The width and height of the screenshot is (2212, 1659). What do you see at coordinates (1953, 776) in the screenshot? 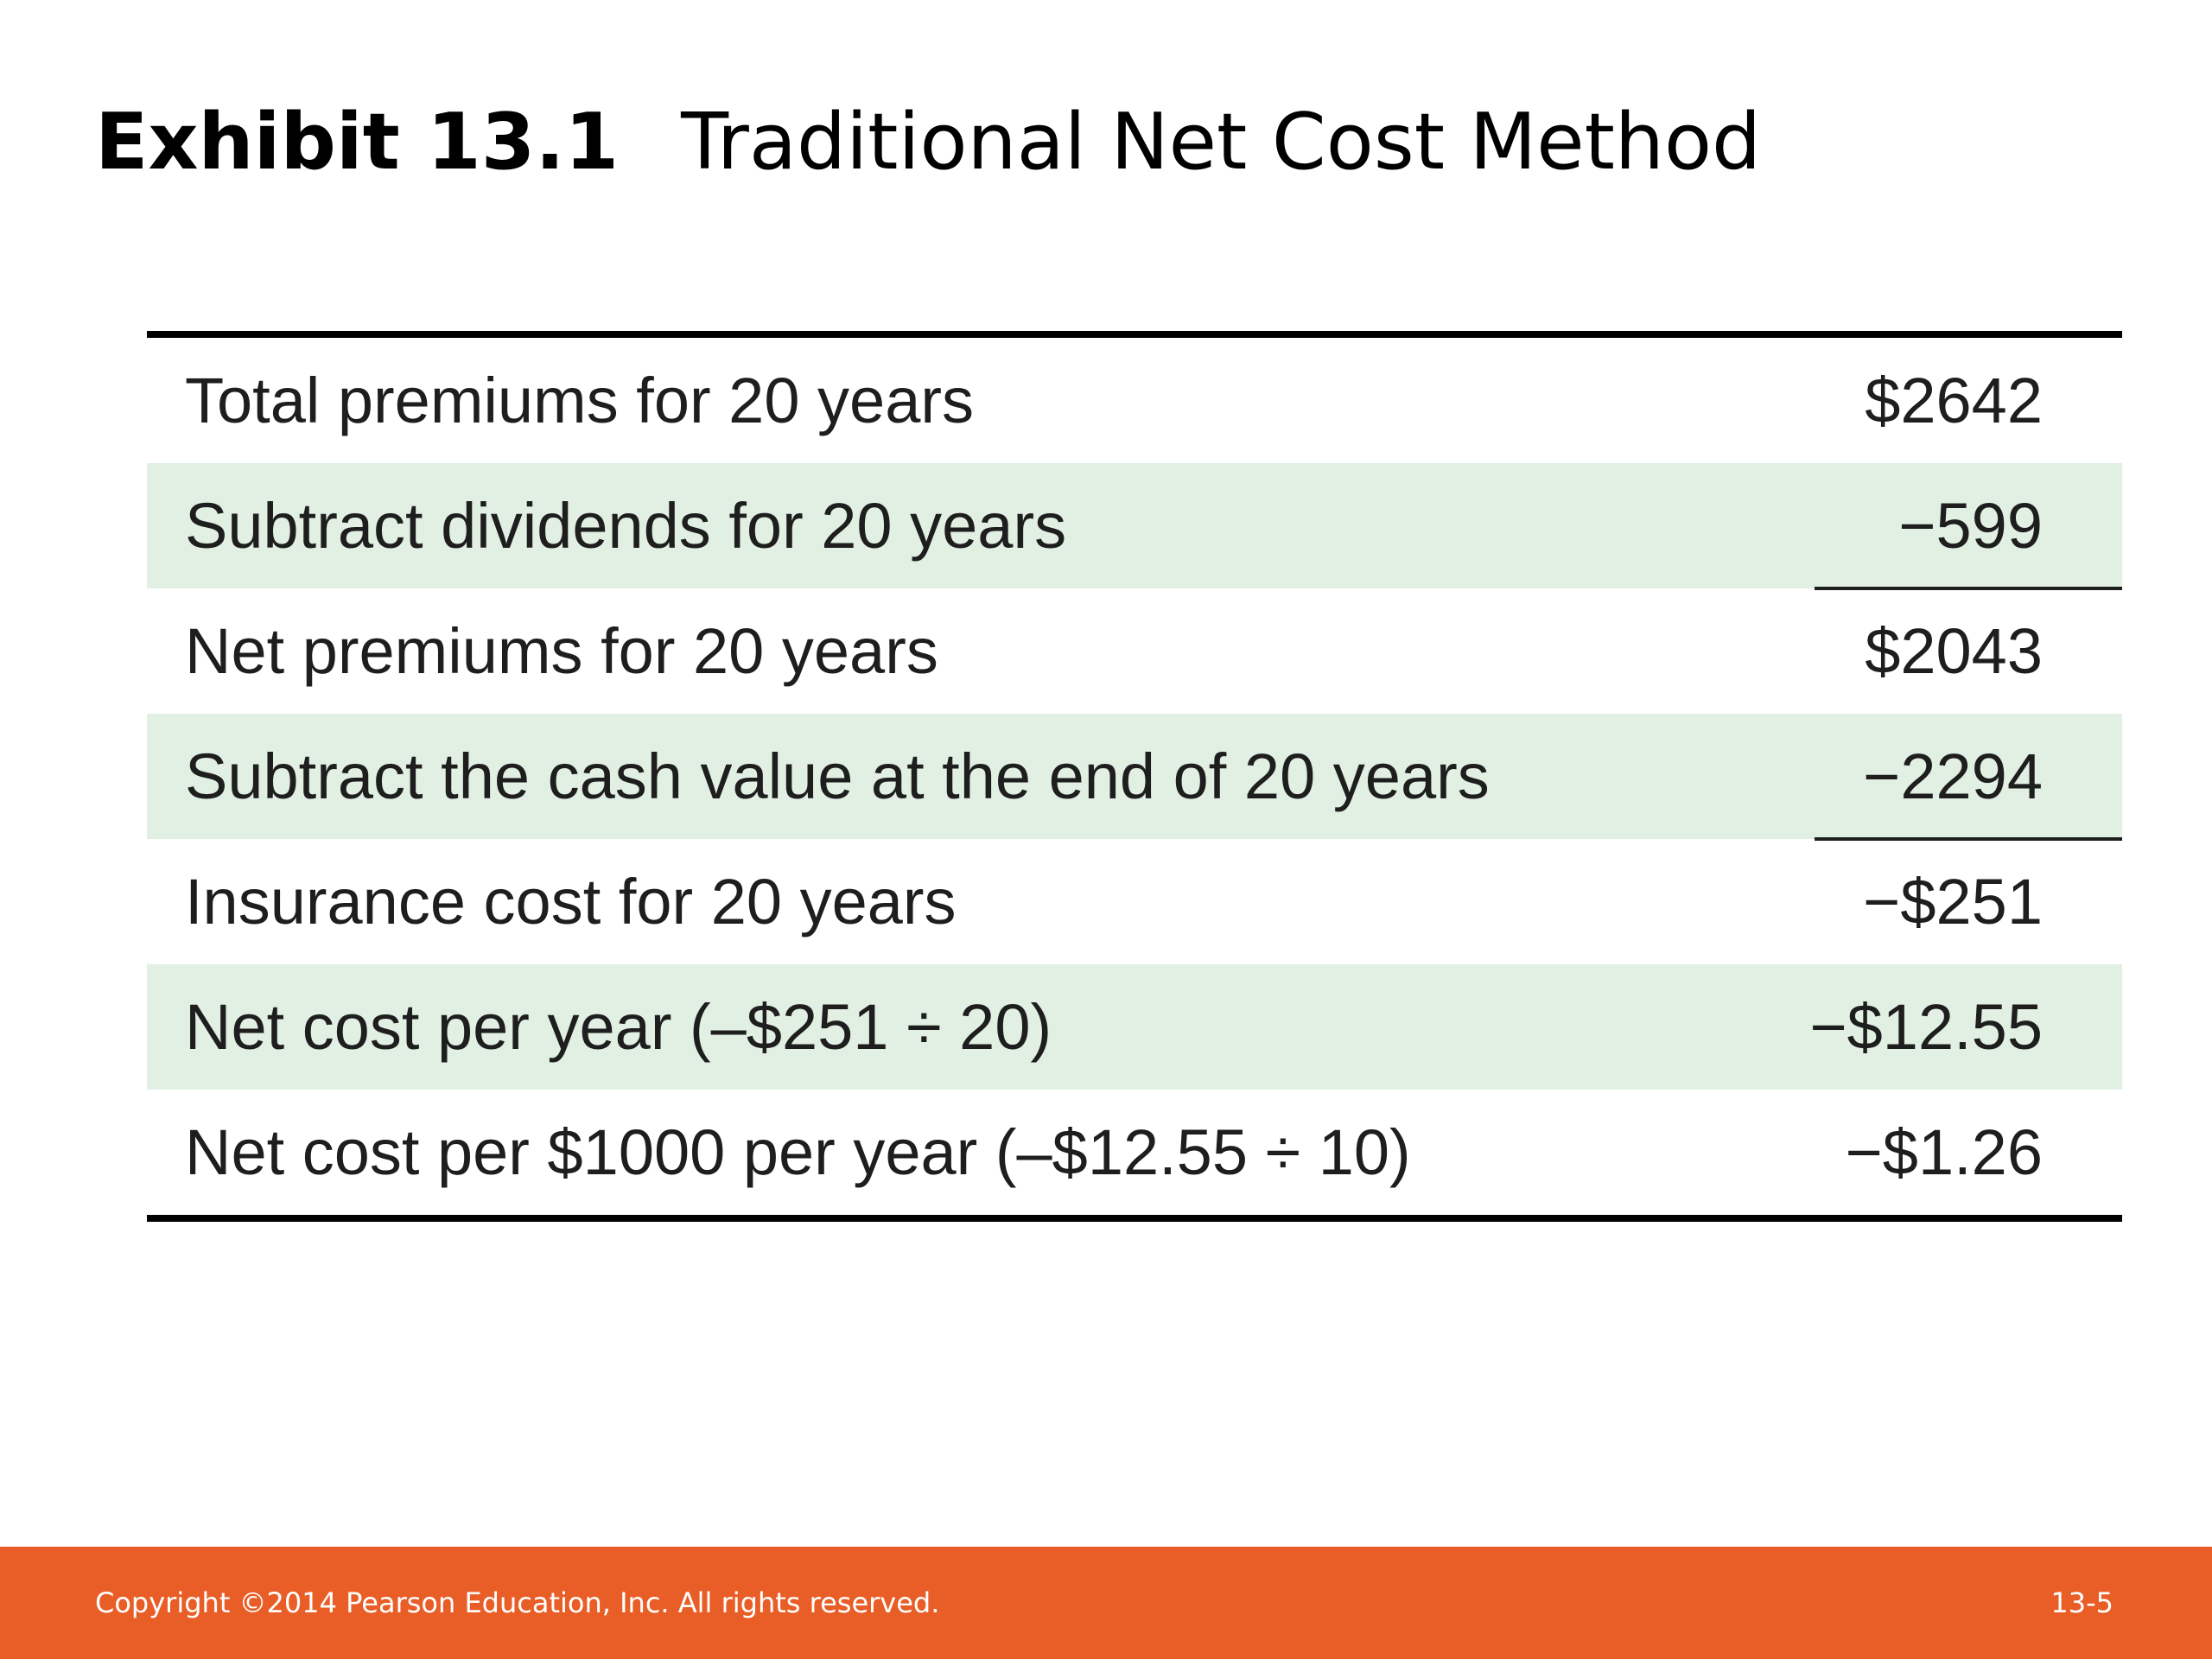
I see `row-value: −2294` at bounding box center [1953, 776].